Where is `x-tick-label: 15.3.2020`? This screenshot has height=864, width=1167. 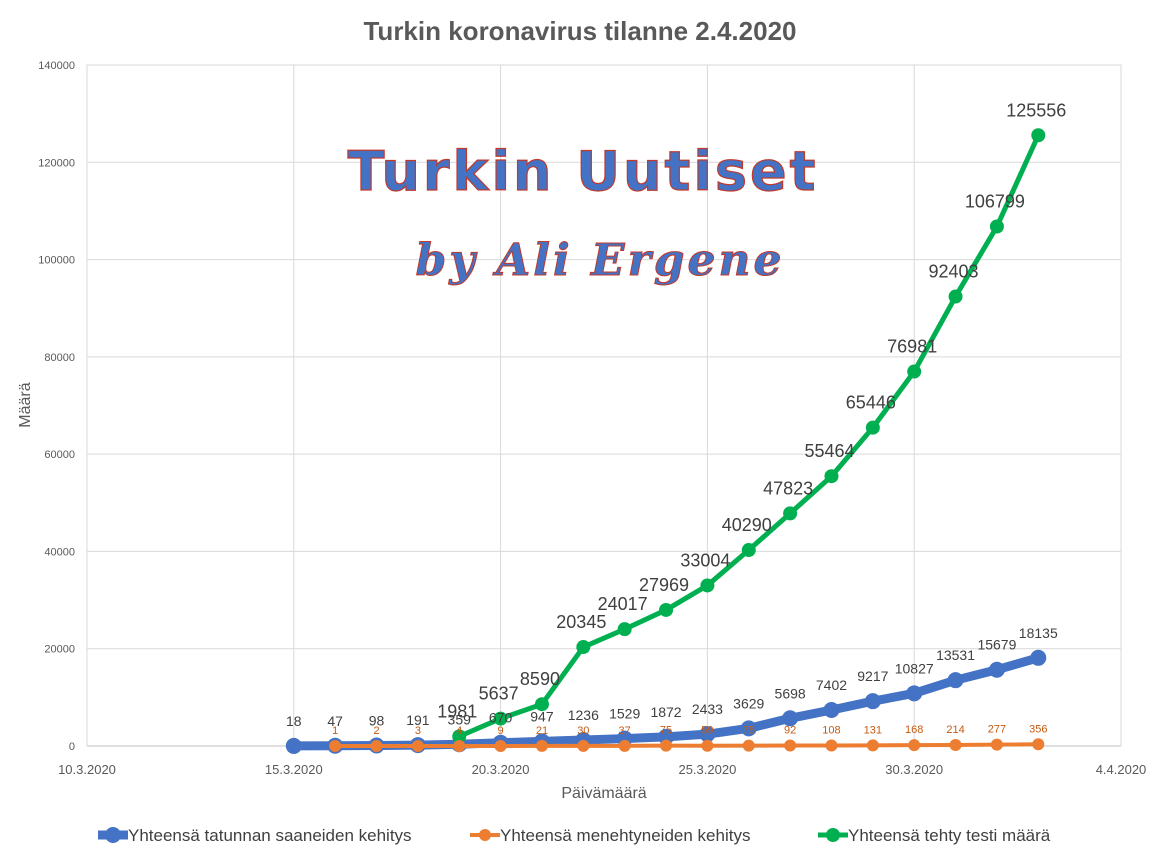
x-tick-label: 15.3.2020 is located at coordinates (294, 769).